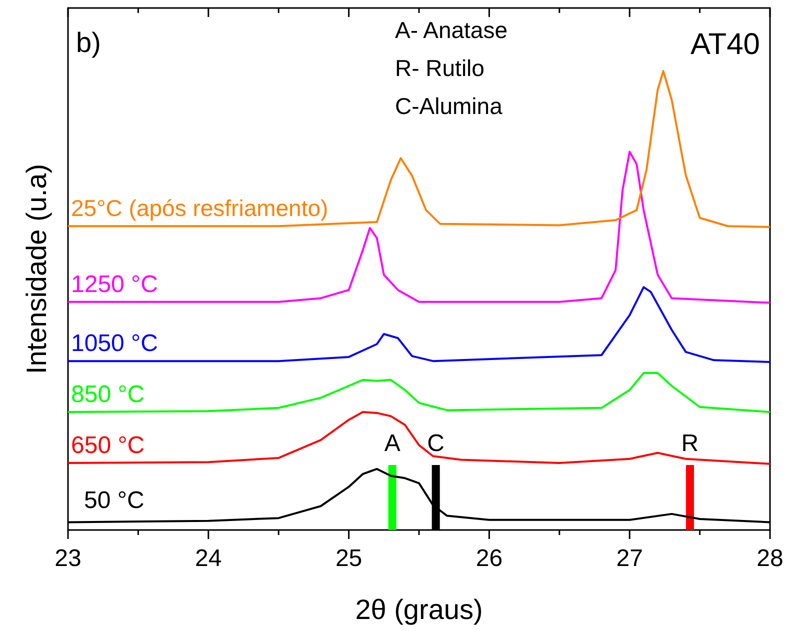  What do you see at coordinates (436, 443) in the screenshot?
I see `ref-line-label: C` at bounding box center [436, 443].